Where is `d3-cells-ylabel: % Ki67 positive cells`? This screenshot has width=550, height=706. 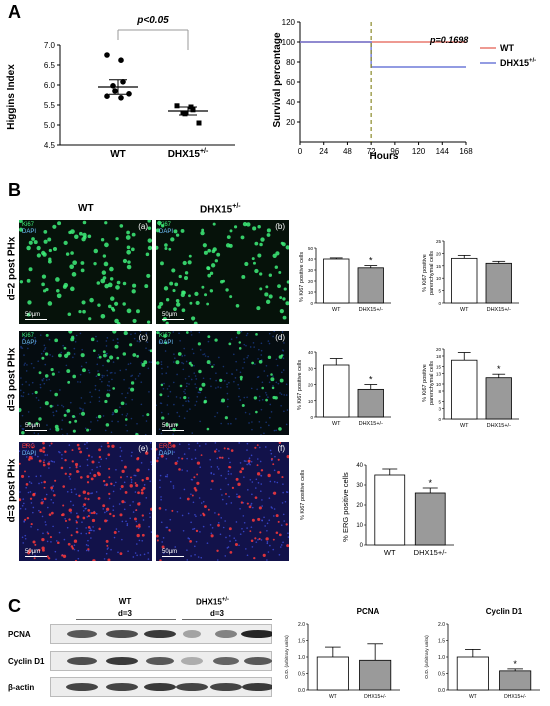
d3-cells-ylabel: % Ki67 positive cells is located at coordinates (300, 385).